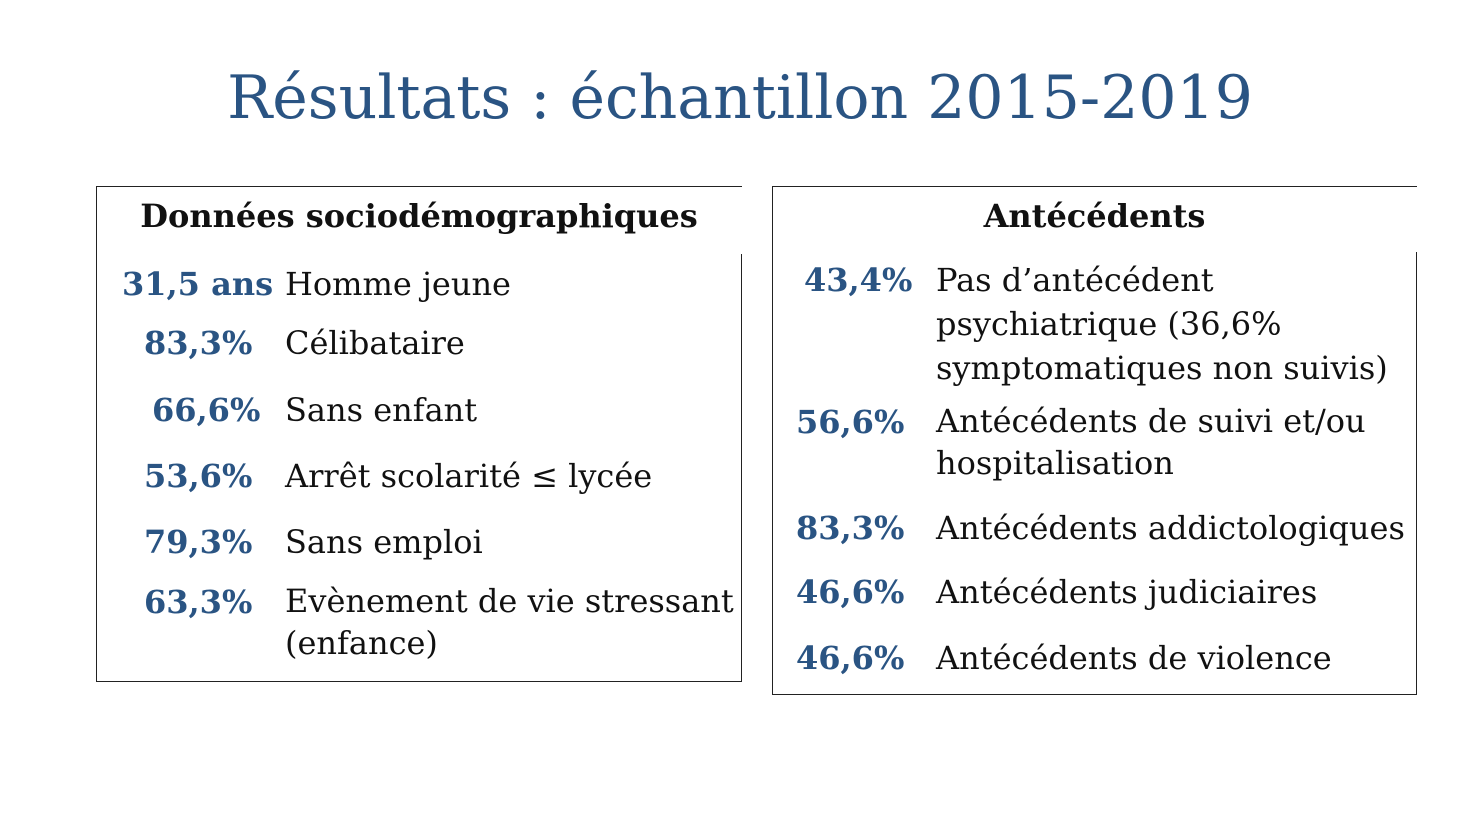 The image size is (1480, 832). Describe the element at coordinates (740, 98) in the screenshot. I see `page-title: Résultats : échantillon 2015-2019` at that location.